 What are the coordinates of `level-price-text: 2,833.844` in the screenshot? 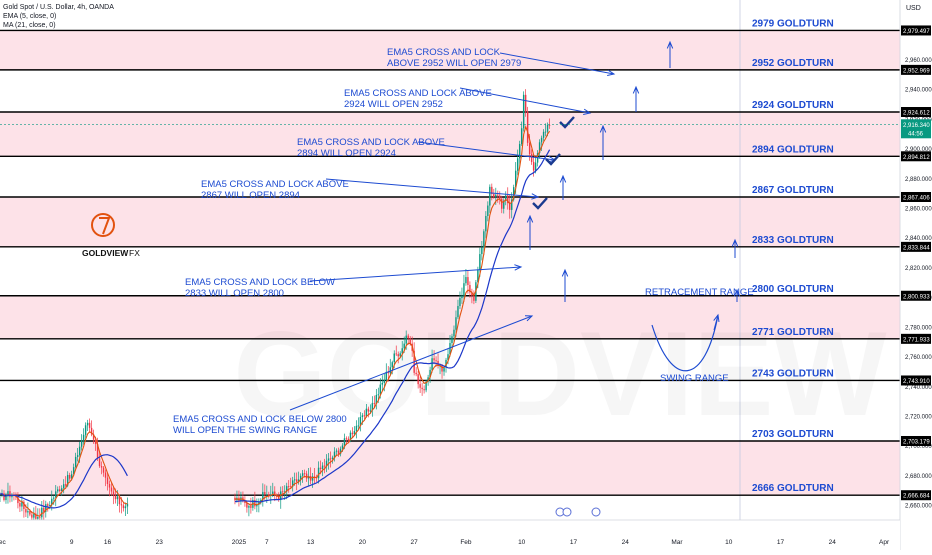 It's located at (916, 248).